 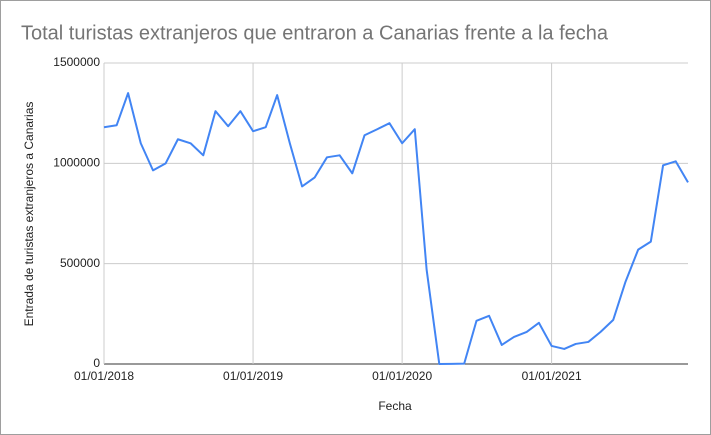 What do you see at coordinates (96, 363) in the screenshot?
I see `y-tick-label: 0` at bounding box center [96, 363].